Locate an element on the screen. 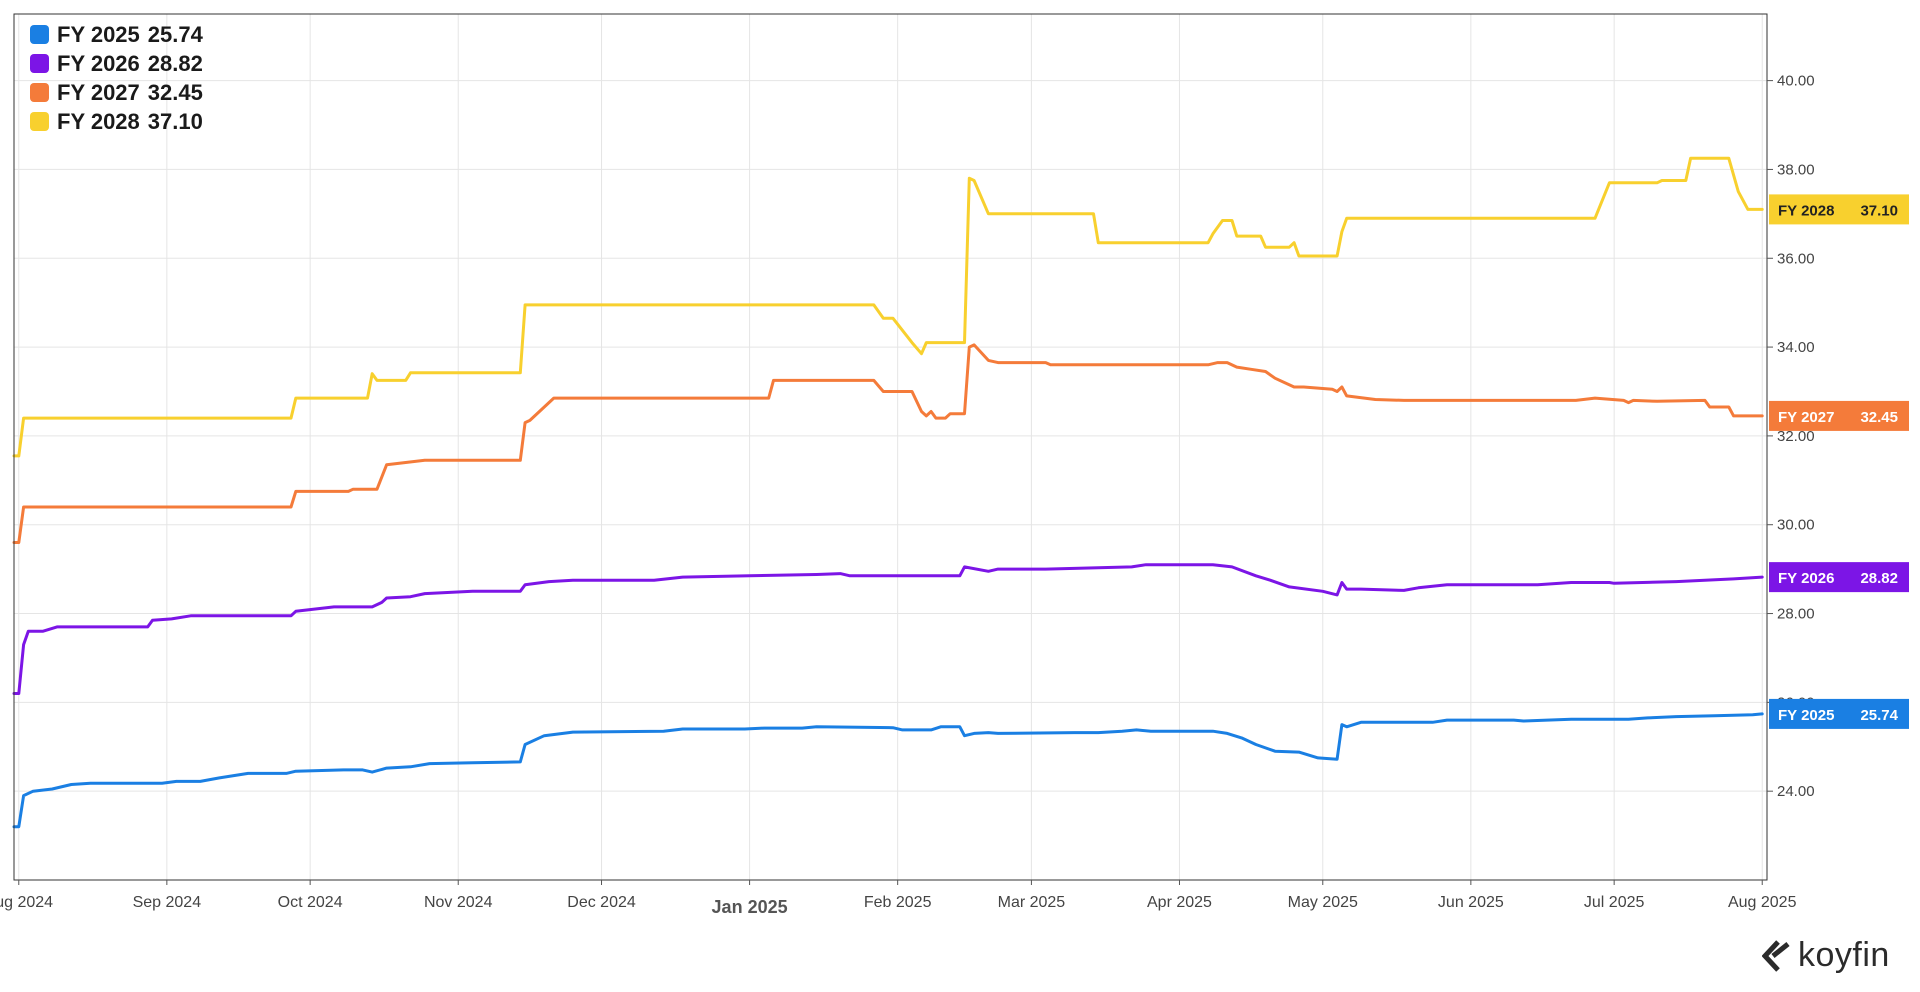  x-tick-label: Jan 2025 is located at coordinates (750, 907).